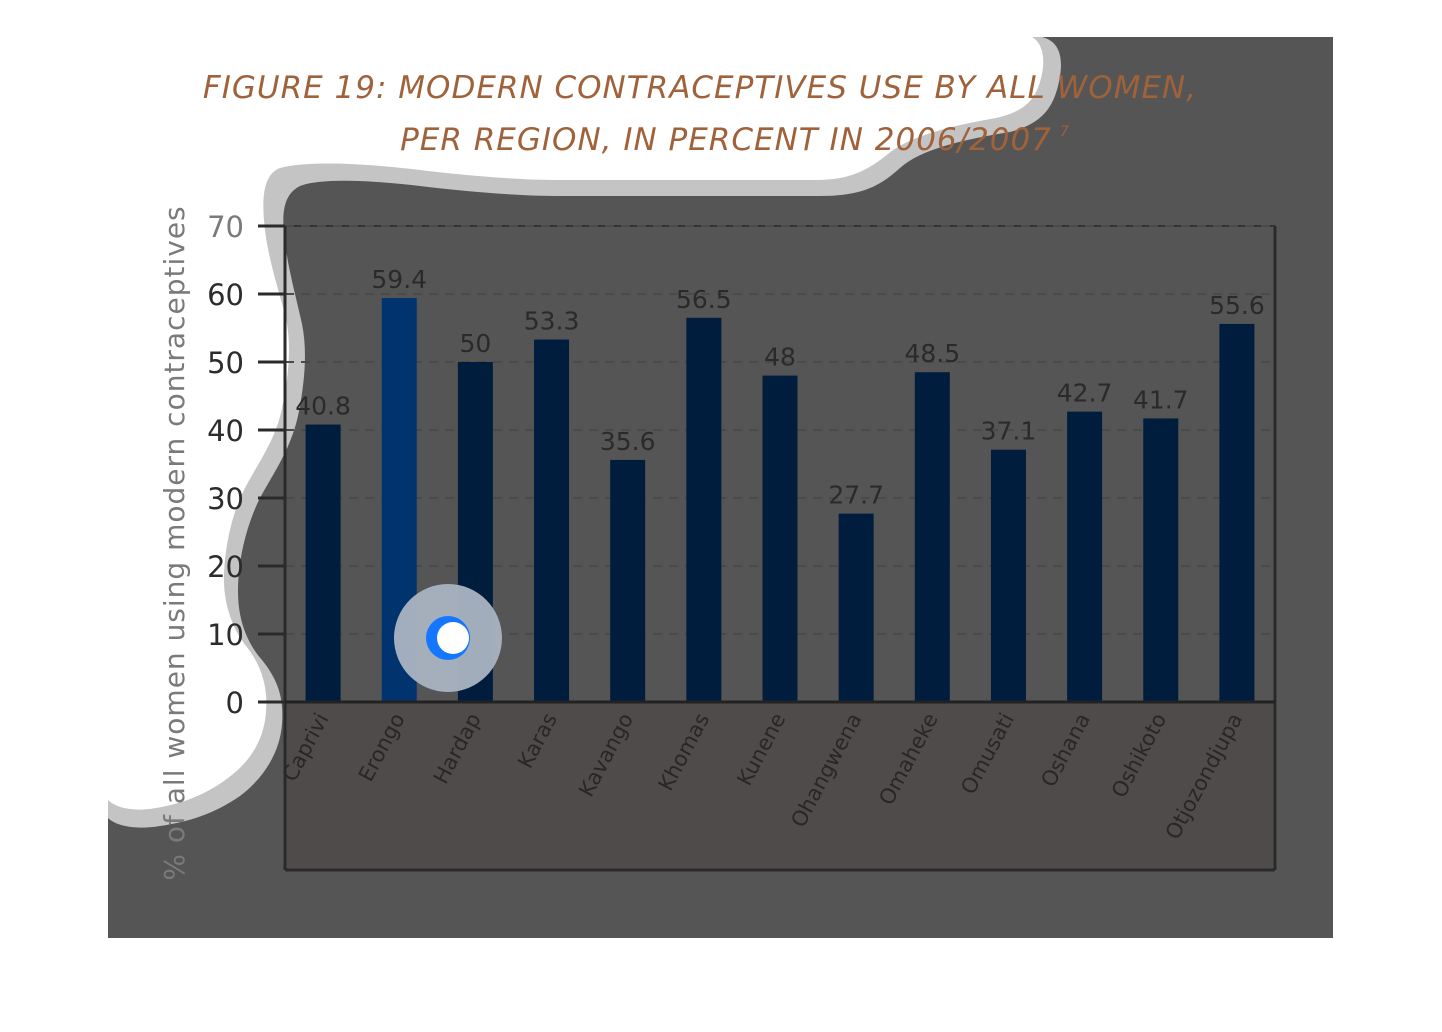 The image size is (1442, 1032). What do you see at coordinates (704, 299) in the screenshot?
I see `data-label-khomas: 56.5` at bounding box center [704, 299].